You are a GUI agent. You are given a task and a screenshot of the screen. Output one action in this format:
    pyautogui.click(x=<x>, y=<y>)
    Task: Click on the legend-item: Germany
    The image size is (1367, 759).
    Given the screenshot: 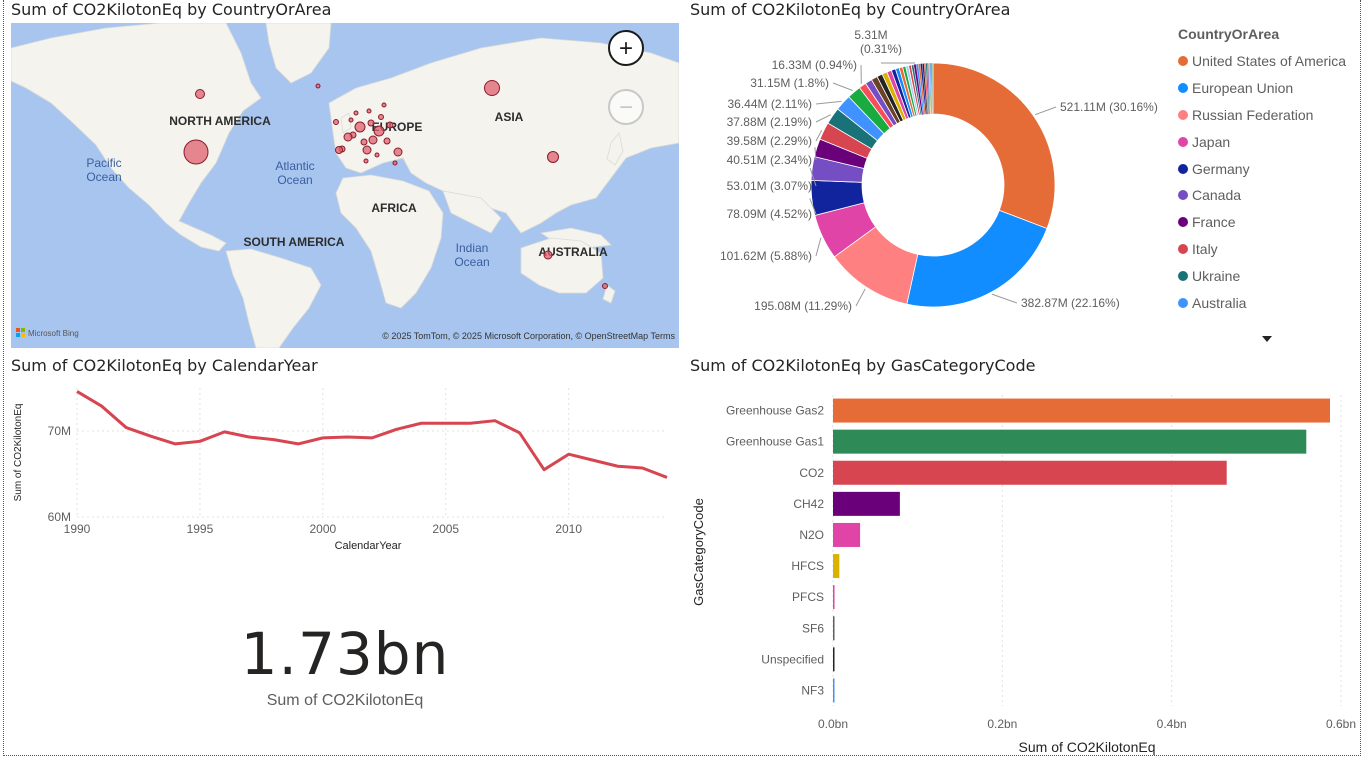 What is the action you would take?
    pyautogui.click(x=1268, y=168)
    